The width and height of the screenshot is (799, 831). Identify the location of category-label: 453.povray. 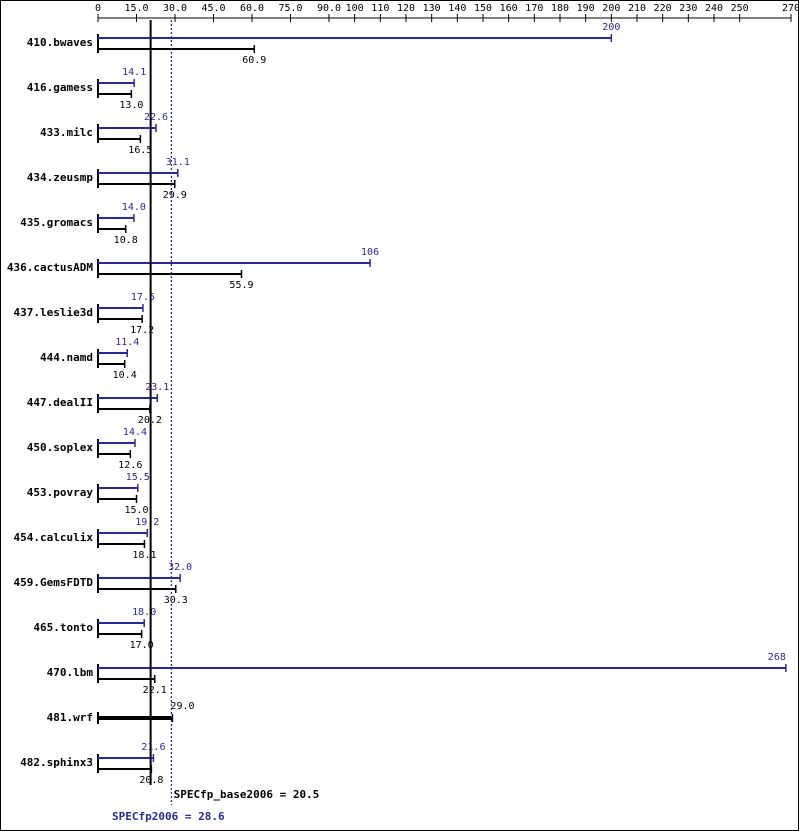
(60, 492).